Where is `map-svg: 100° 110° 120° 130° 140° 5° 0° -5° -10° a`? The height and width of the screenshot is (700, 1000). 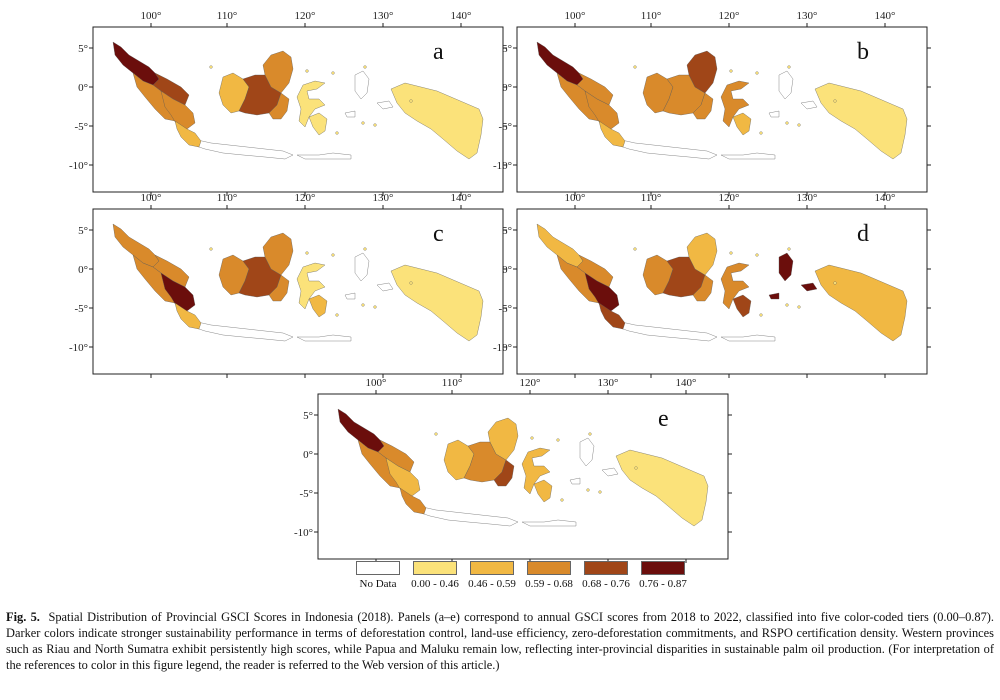 map-svg: 100° 110° 120° 130° 140° 5° 0° -5° -10° a is located at coordinates (288, 103).